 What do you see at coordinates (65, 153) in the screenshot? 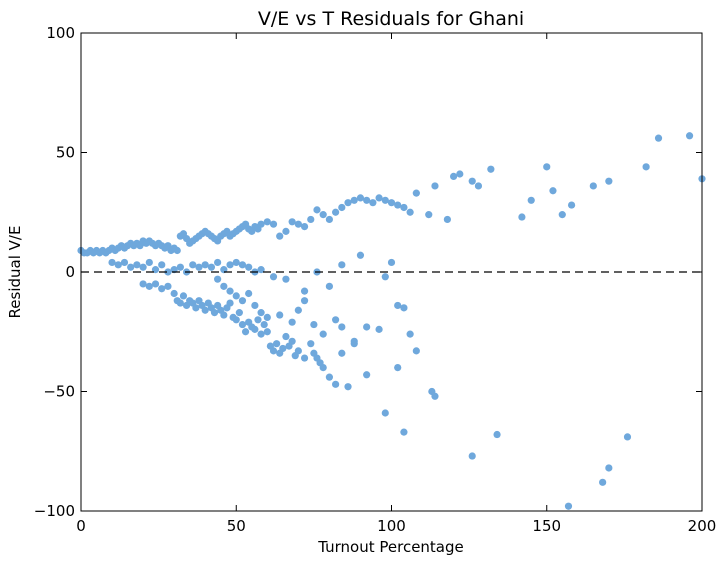
I see `y-tick-label: 50` at bounding box center [65, 153].